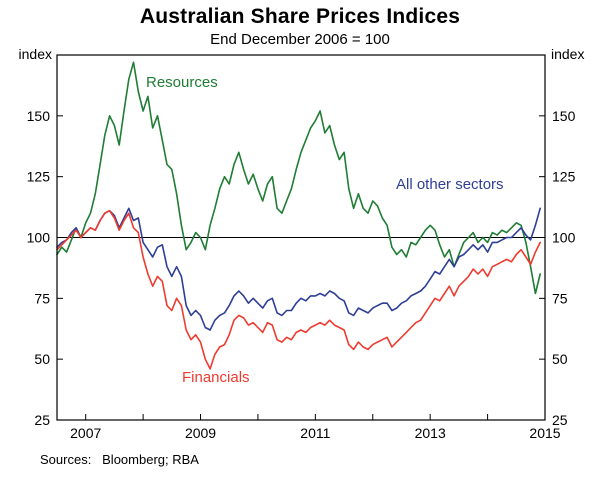  Describe the element at coordinates (560, 420) in the screenshot. I see `y-tick-label-right: 25` at that location.